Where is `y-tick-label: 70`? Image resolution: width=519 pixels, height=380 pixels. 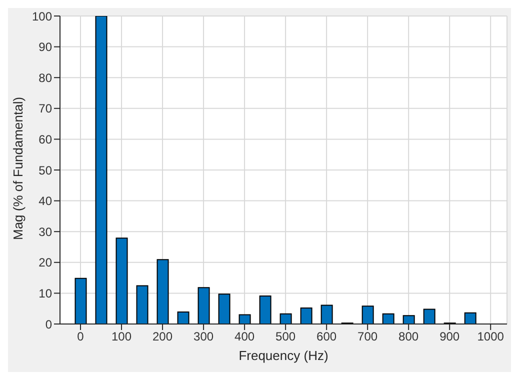
y-tick-label: 70 is located at coordinates (45, 109).